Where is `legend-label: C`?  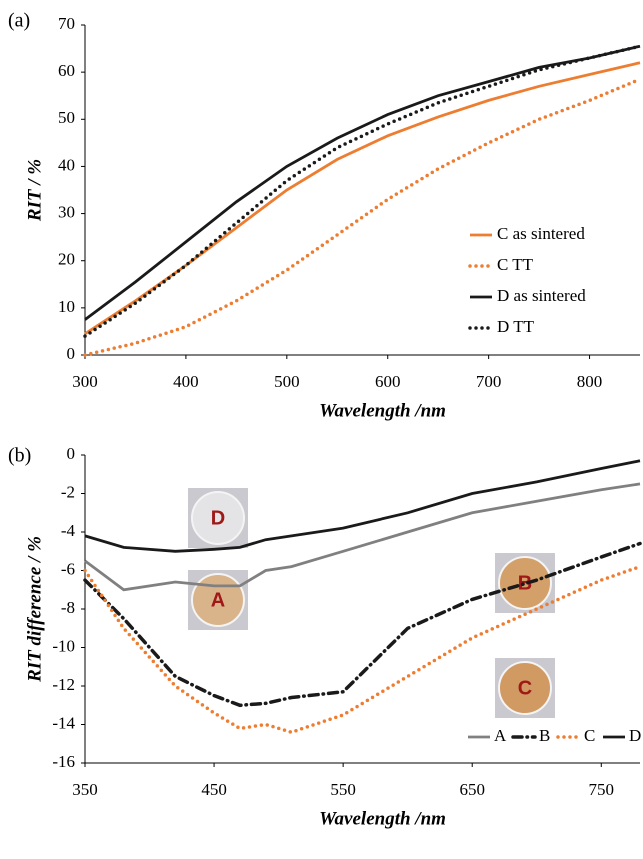 legend-label: C is located at coordinates (589, 735).